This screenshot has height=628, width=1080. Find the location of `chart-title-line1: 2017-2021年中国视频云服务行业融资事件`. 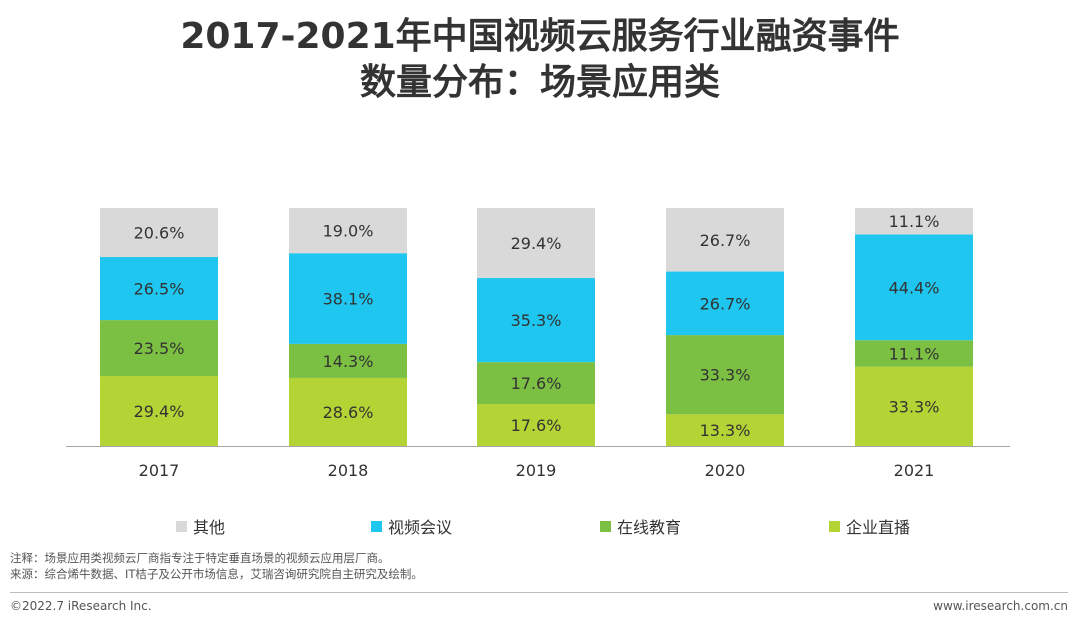

chart-title-line1: 2017-2021年中国视频云服务行业融资事件 is located at coordinates (540, 36).